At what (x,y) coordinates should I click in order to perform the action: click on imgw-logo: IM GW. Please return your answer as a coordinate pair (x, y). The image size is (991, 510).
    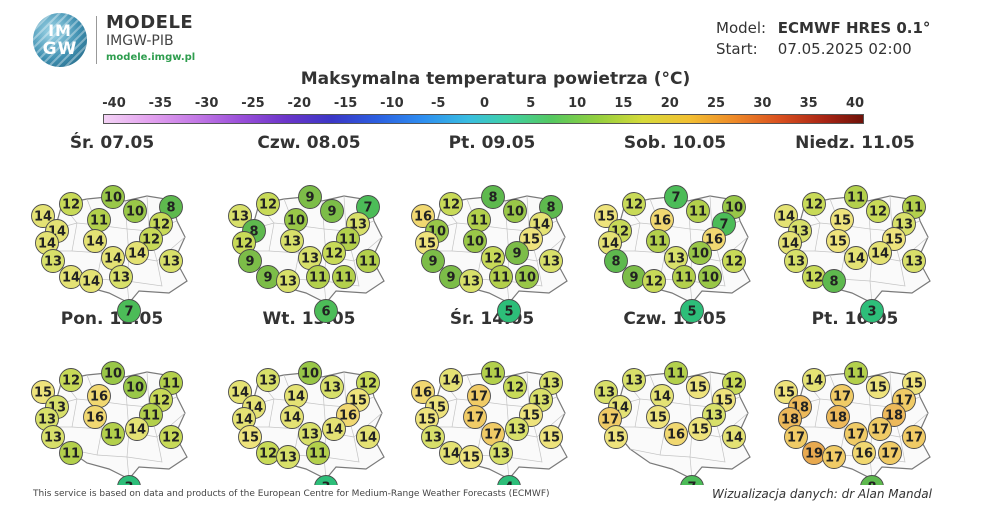
    Looking at the image, I should click on (60, 40).